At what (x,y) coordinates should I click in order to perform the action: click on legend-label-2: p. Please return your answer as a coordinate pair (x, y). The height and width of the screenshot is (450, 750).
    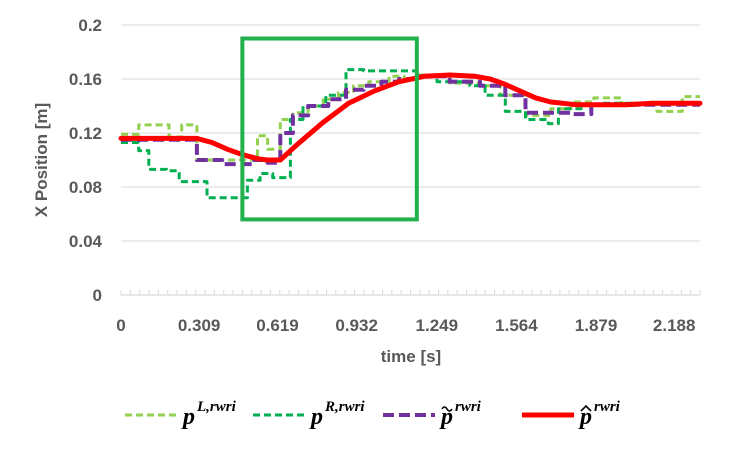
    Looking at the image, I should click on (316, 417).